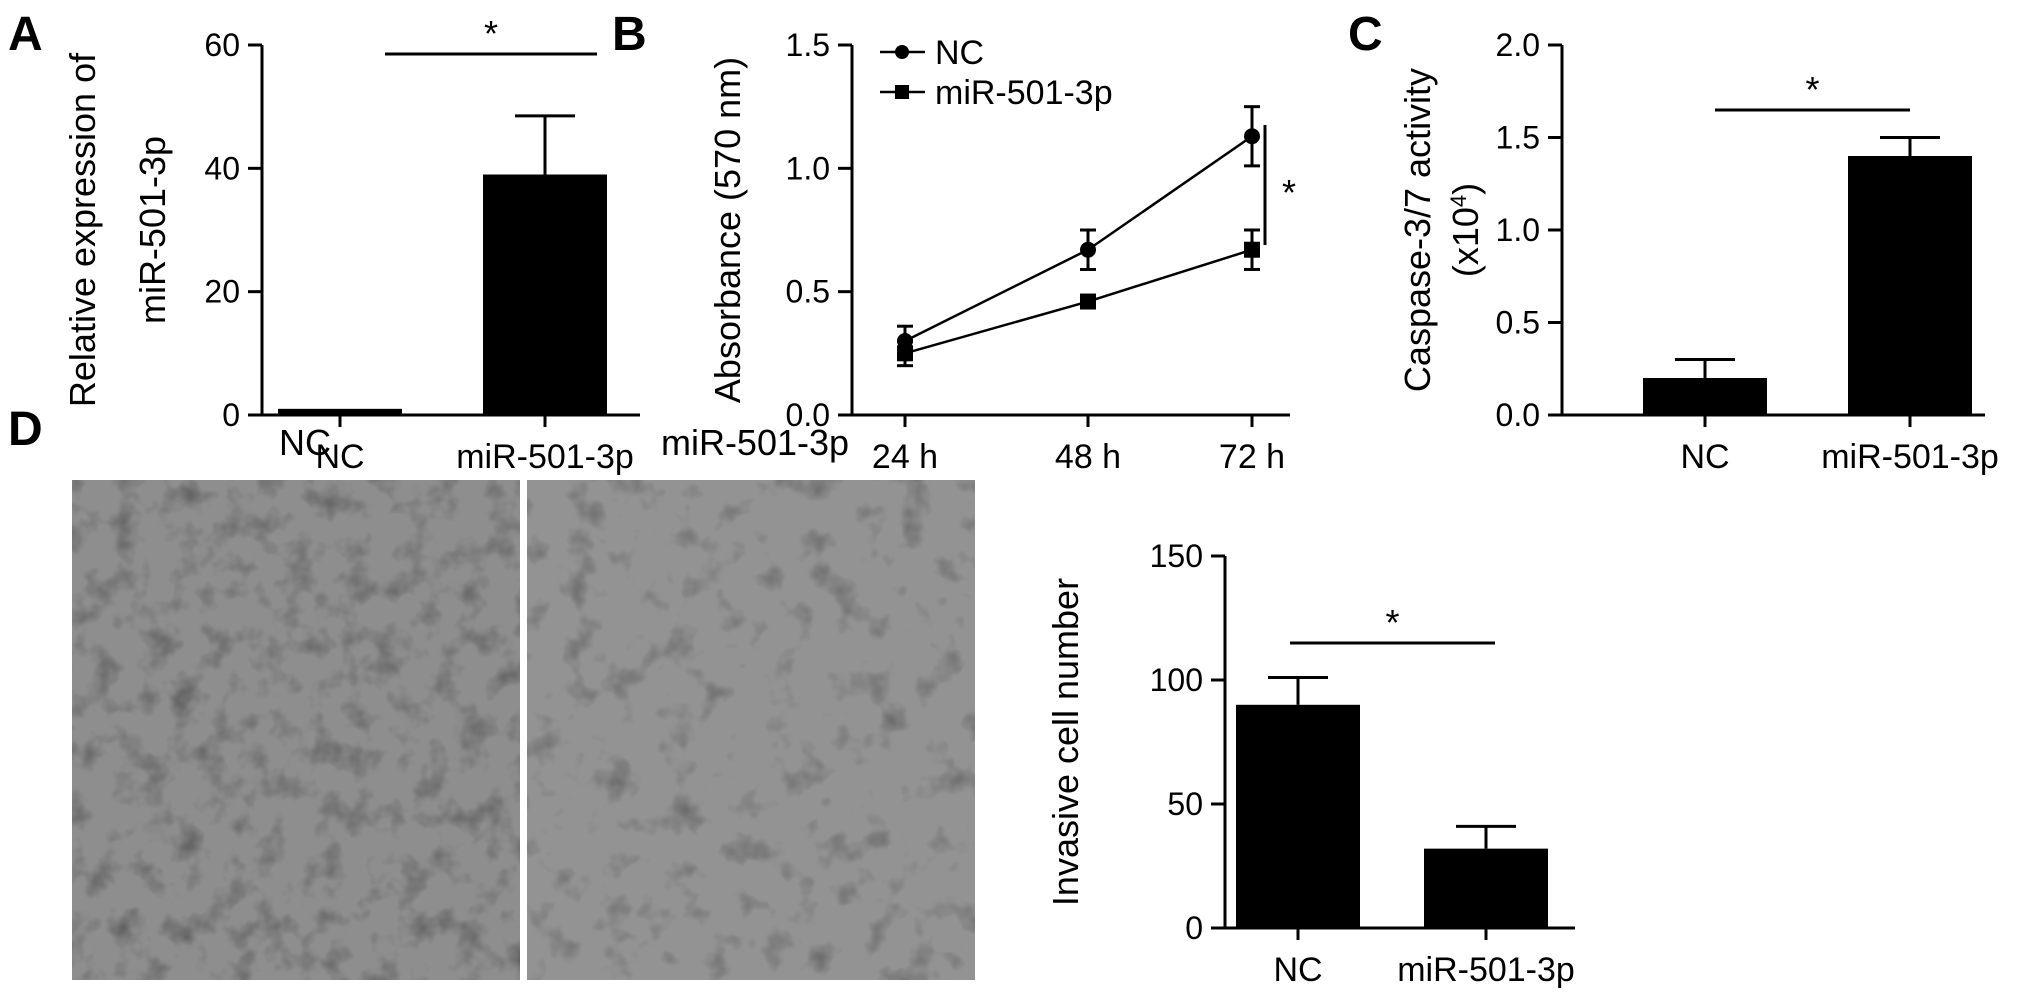  Describe the element at coordinates (1176, 556) in the screenshot. I see `y-tick-label: 150` at that location.